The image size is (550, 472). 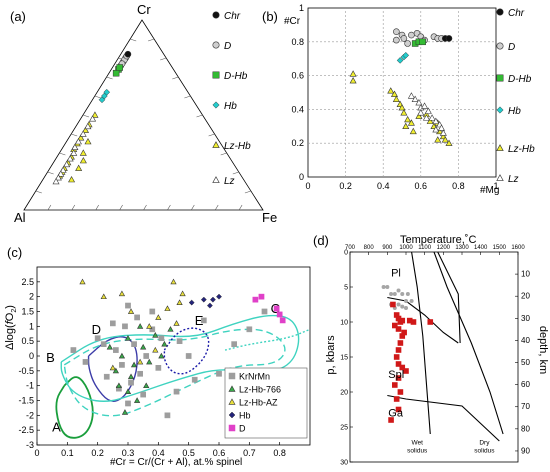 I want to click on b-legend-label-Lz-Hb: Lz-Hb, so click(x=521, y=149).